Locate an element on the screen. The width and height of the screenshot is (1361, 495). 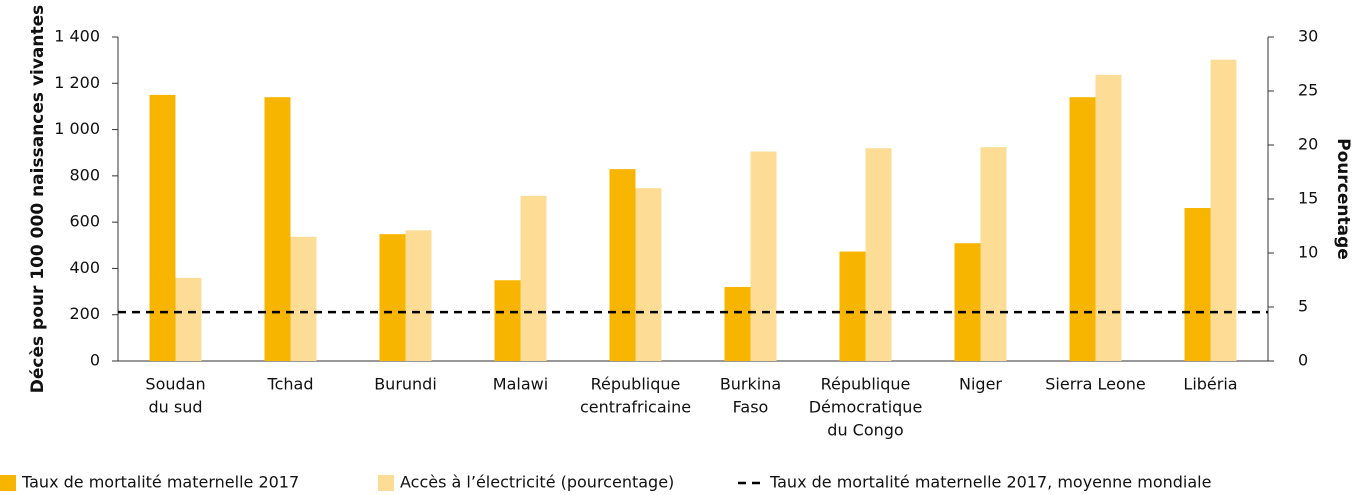
y-tick-label: 600 is located at coordinates (84, 221).